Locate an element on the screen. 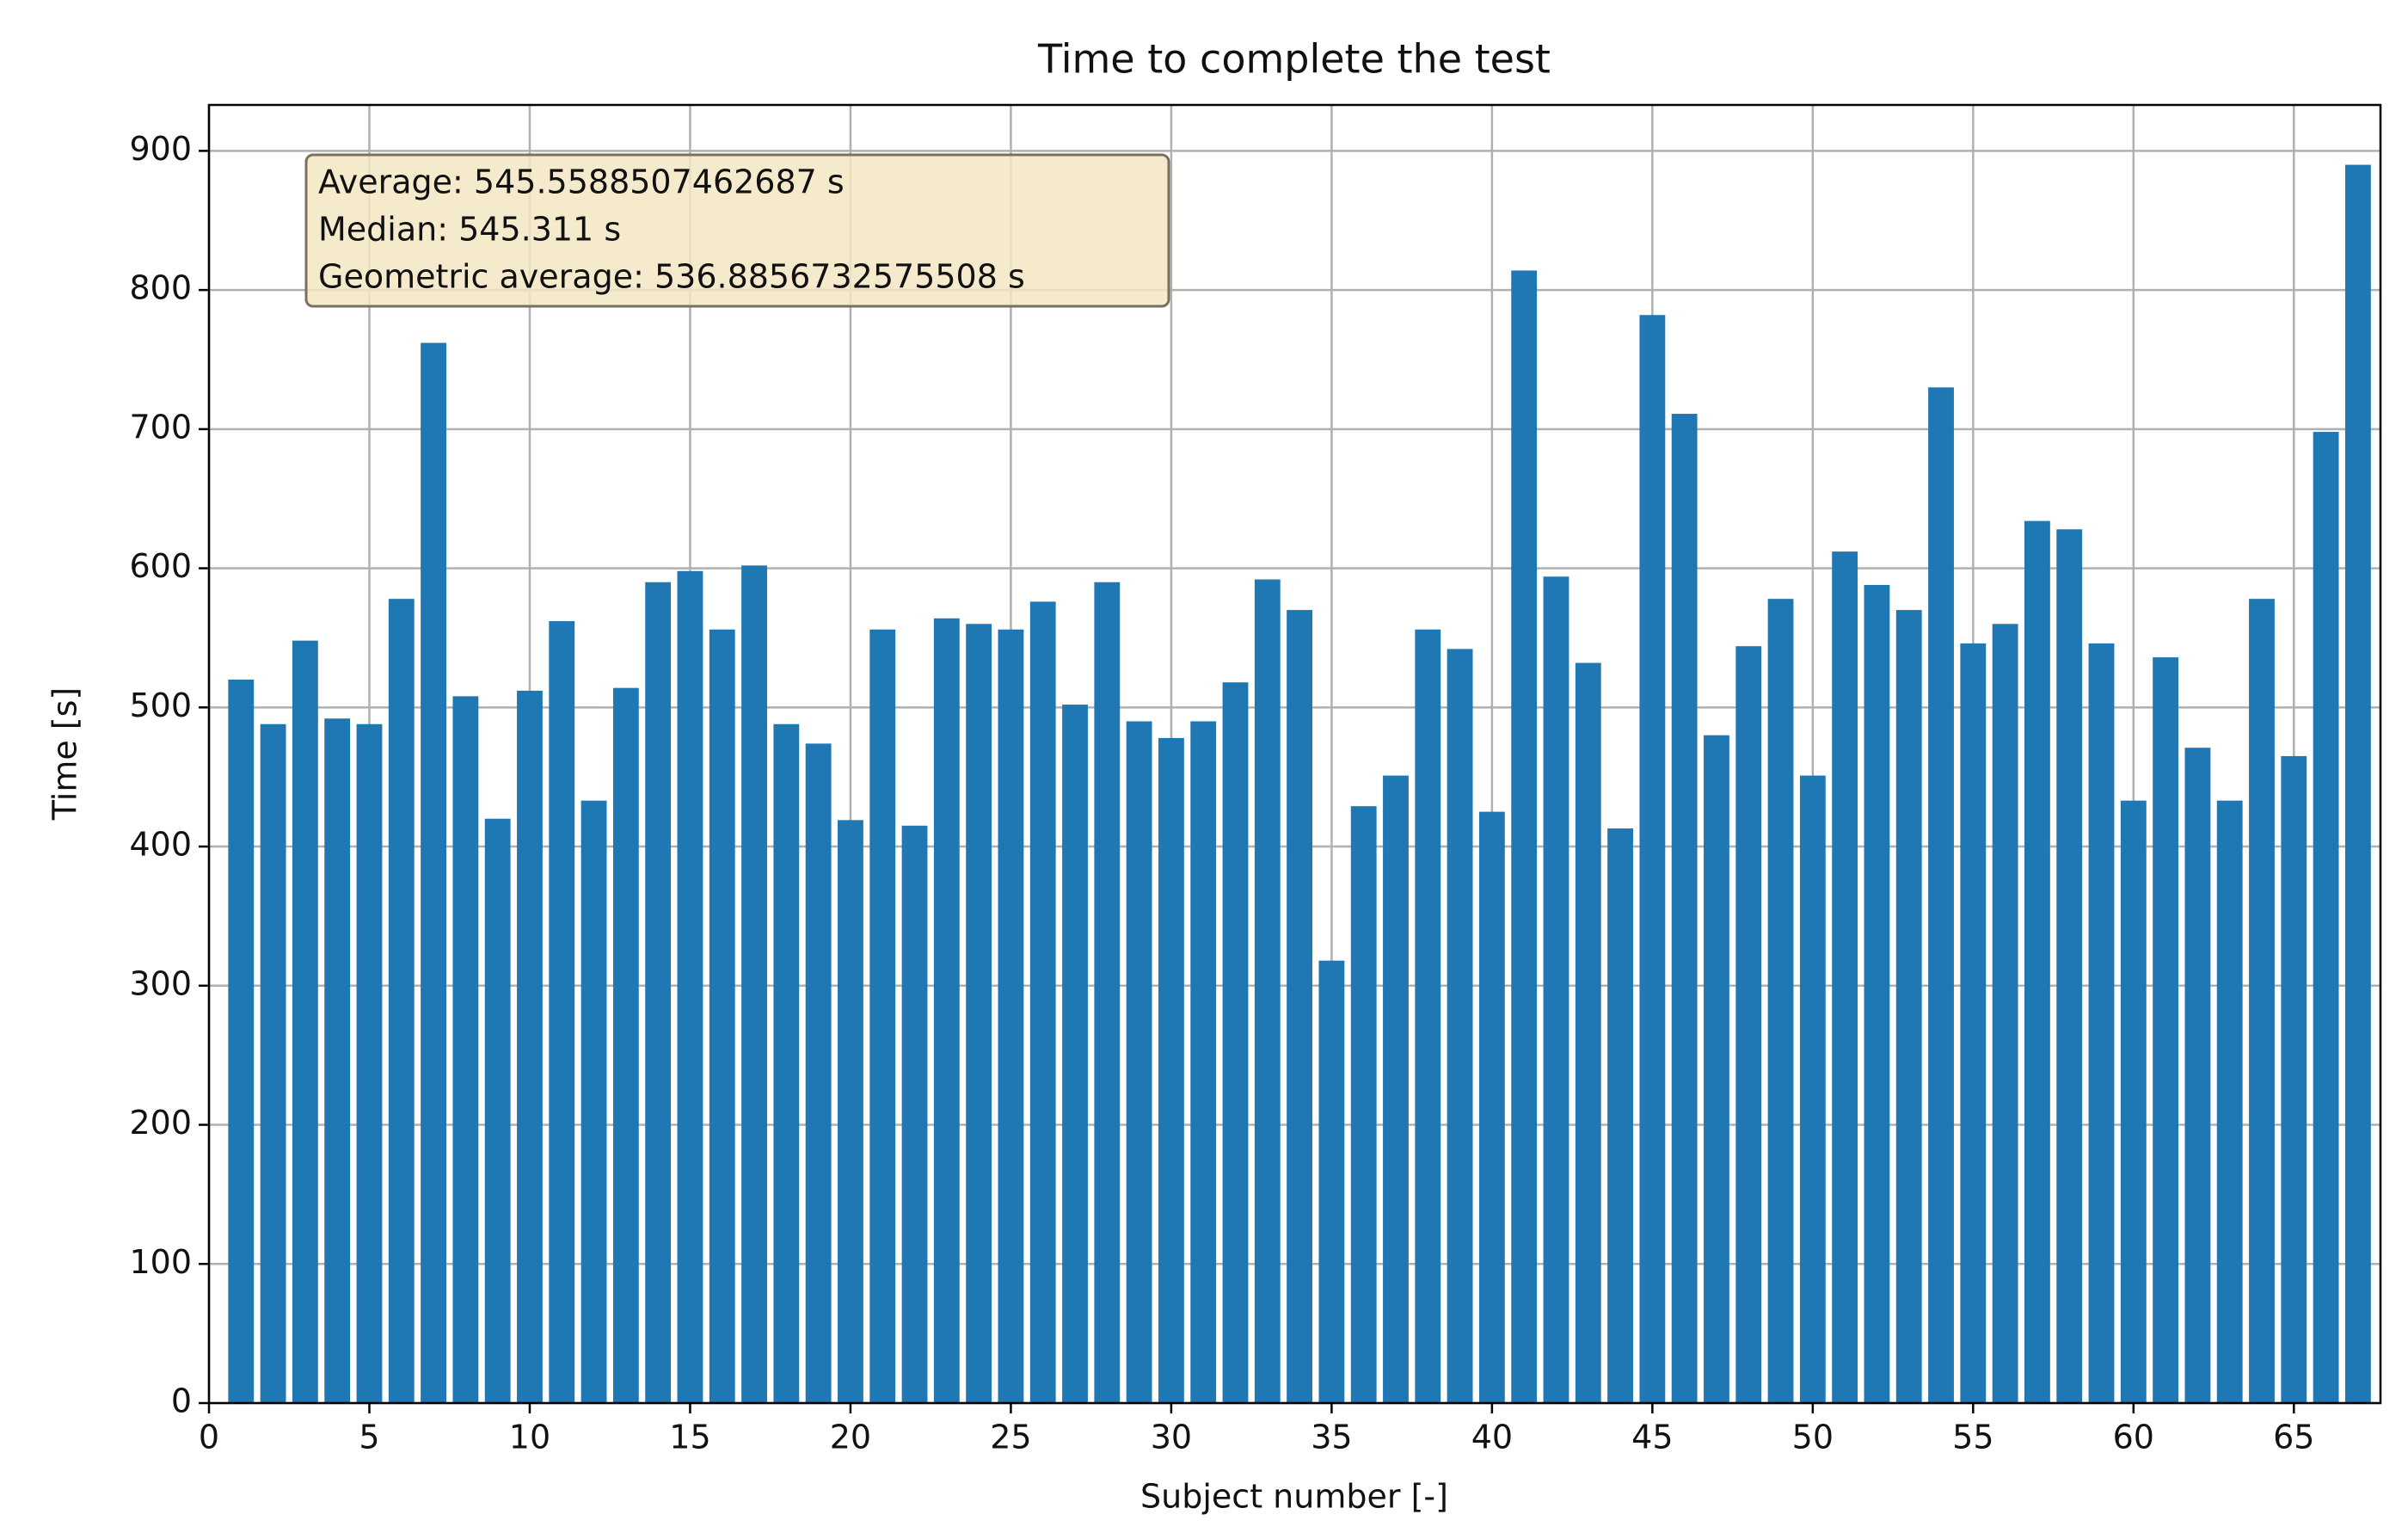  y-tick-label: 600 is located at coordinates (160, 566).